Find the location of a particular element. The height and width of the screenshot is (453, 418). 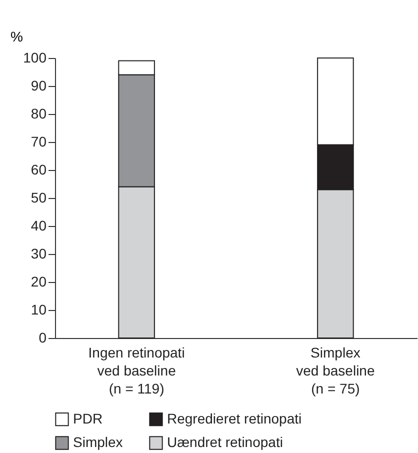

x-tick-label: Simplex ved baseline (n = 75) is located at coordinates (335, 370).